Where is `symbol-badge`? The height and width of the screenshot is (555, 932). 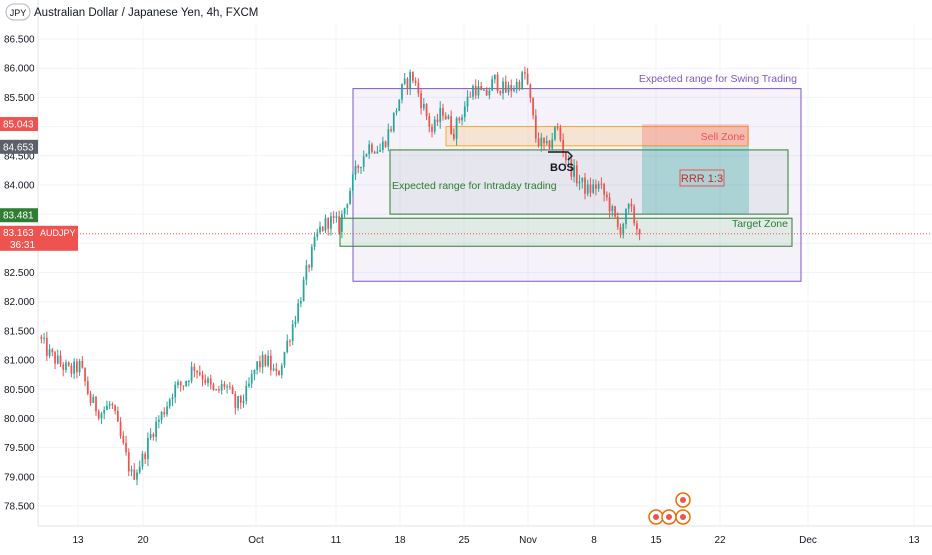 symbol-badge is located at coordinates (18, 12).